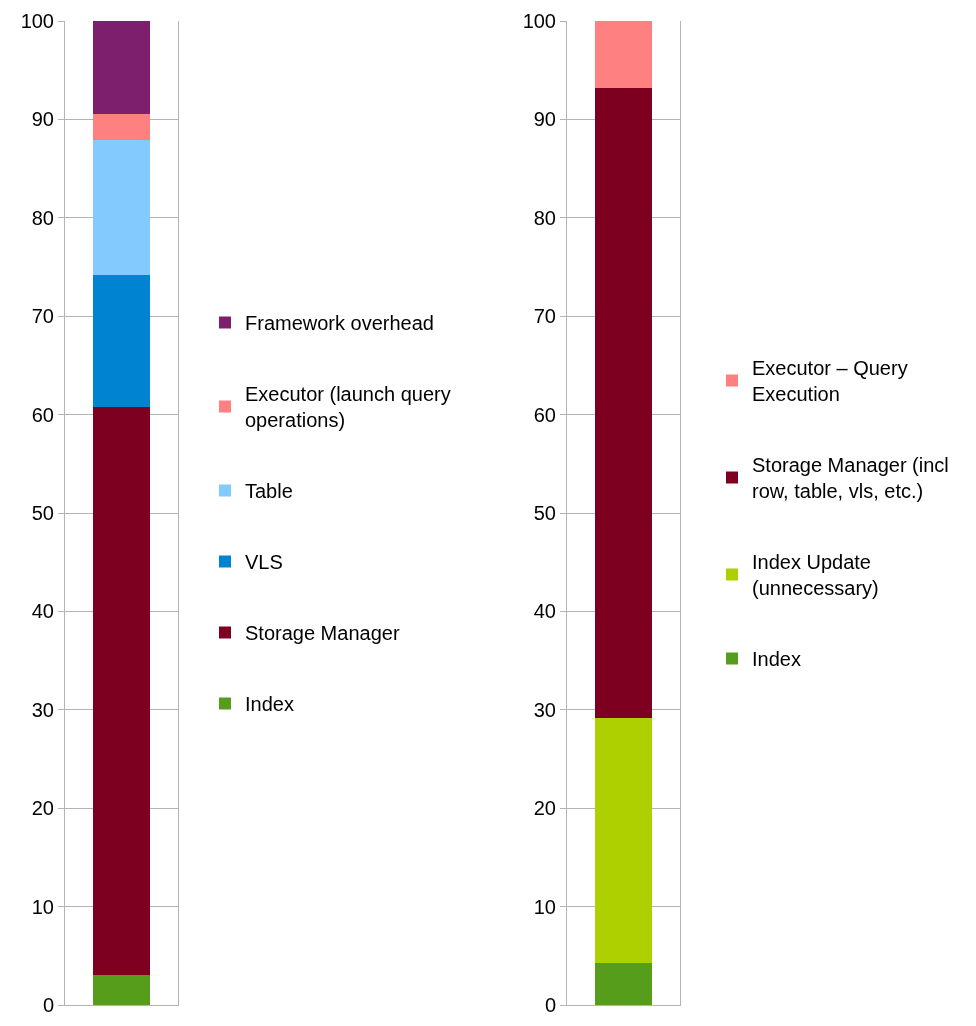  What do you see at coordinates (815, 575) in the screenshot?
I see `legend-label: Index Update (unnecessary)` at bounding box center [815, 575].